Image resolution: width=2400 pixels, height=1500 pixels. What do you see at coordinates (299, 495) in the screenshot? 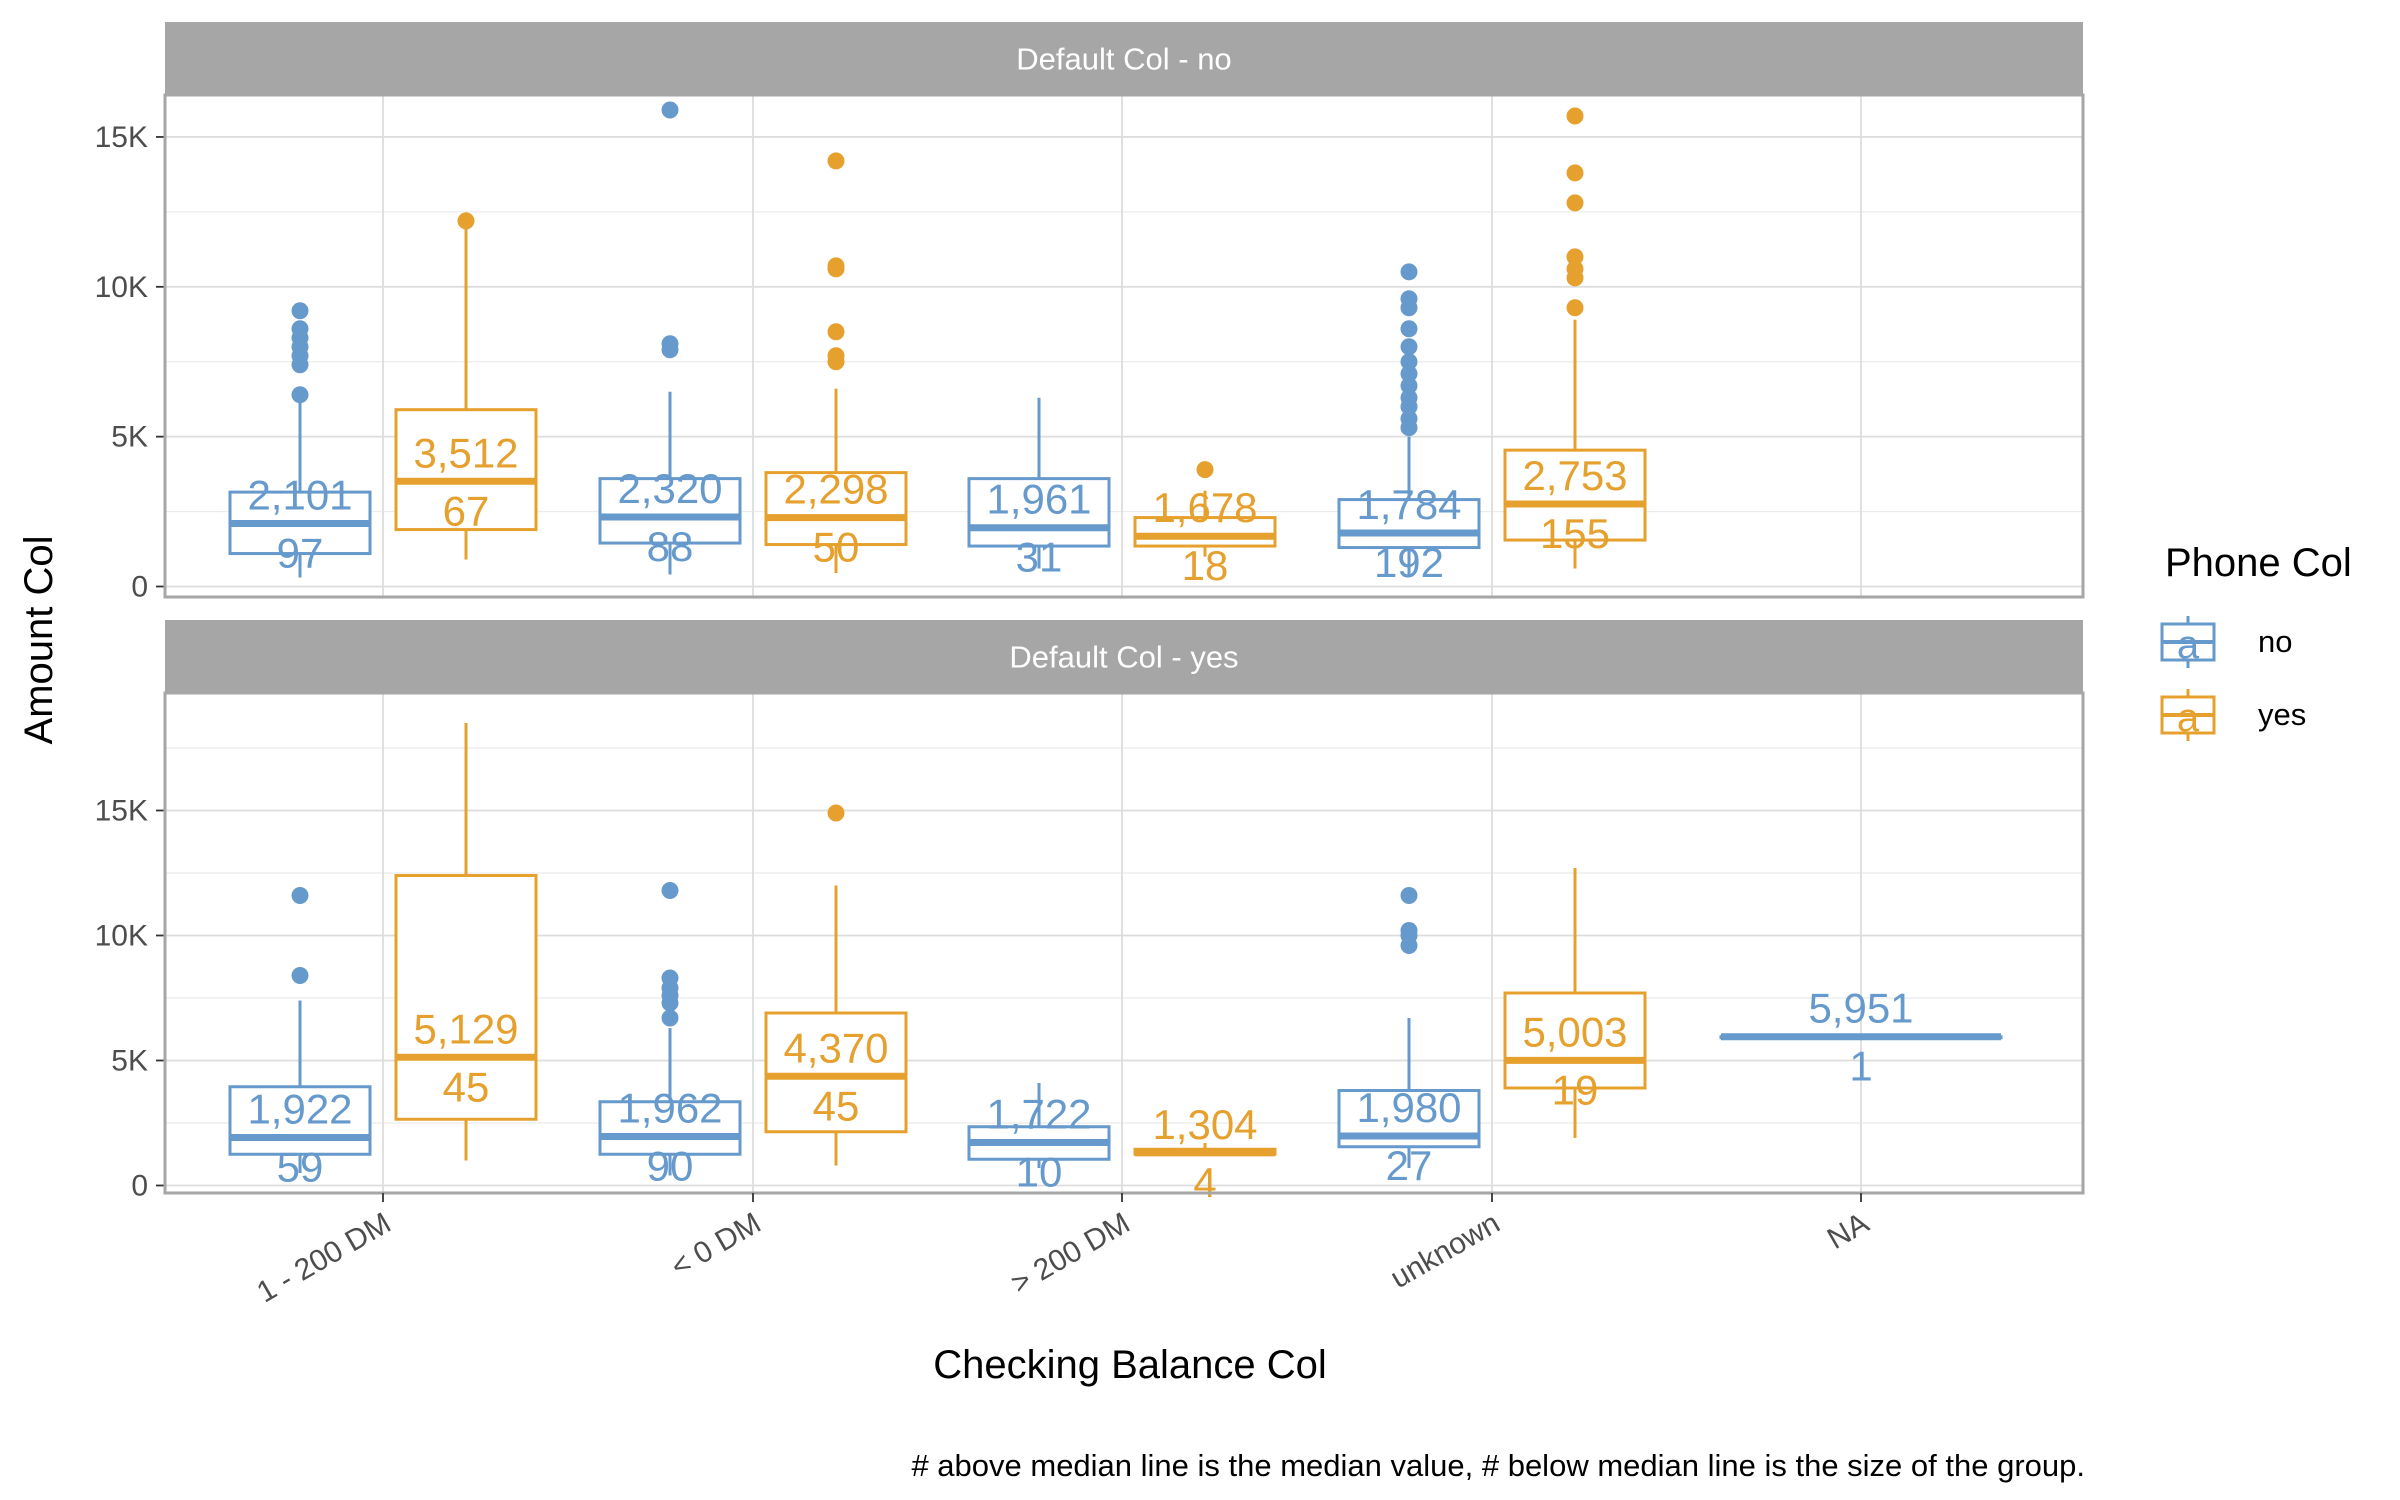
I see `median-value-label: 2,101` at bounding box center [299, 495].